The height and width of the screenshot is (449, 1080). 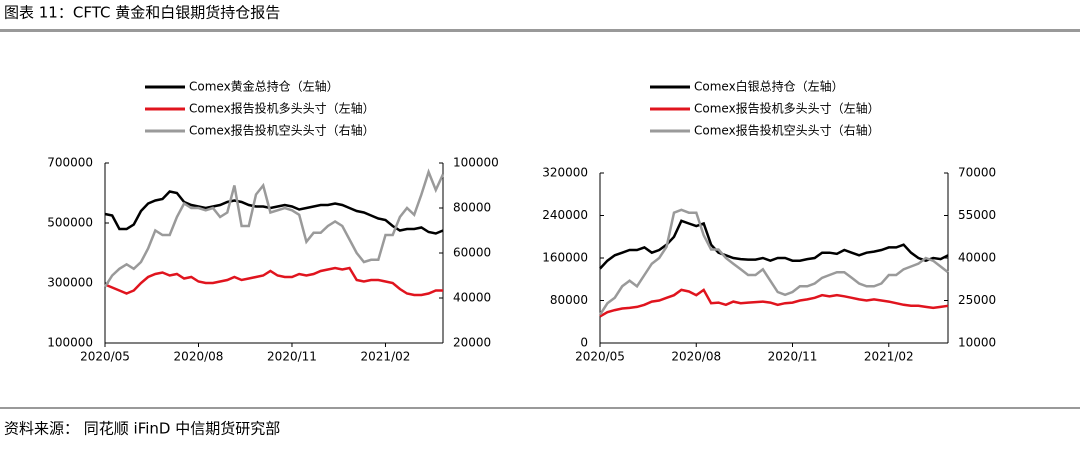 I want to click on y2-tick-label: 55000, so click(x=977, y=215).